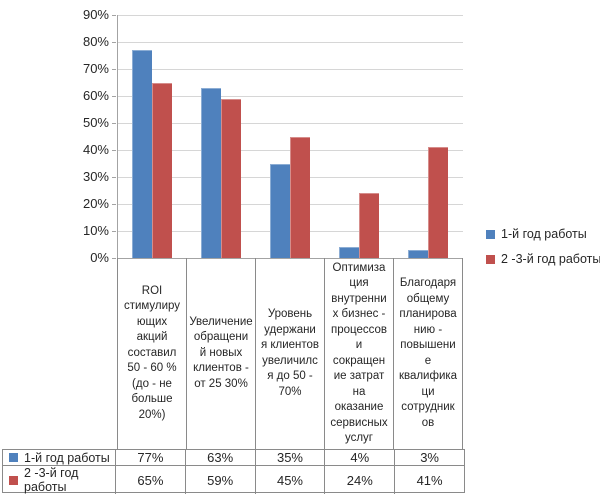 The height and width of the screenshot is (500, 600). What do you see at coordinates (51, 480) in the screenshot?
I see `series-name-label: 2 -3-й год работы` at bounding box center [51, 480].